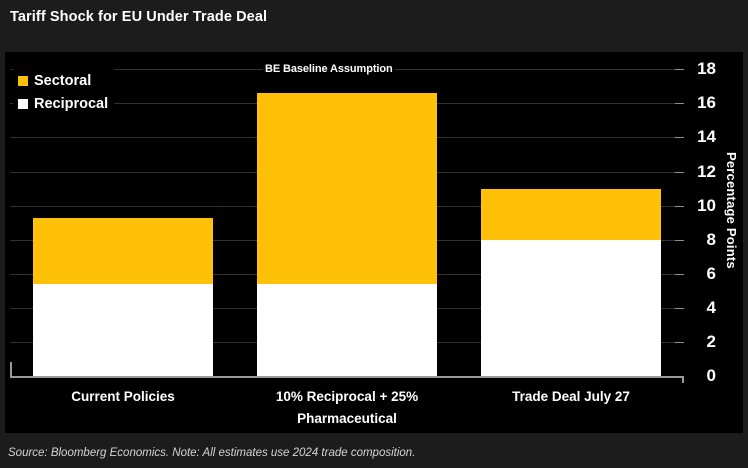 The width and height of the screenshot is (748, 468). Describe the element at coordinates (711, 341) in the screenshot. I see `y-tick-label-2: 2` at that location.